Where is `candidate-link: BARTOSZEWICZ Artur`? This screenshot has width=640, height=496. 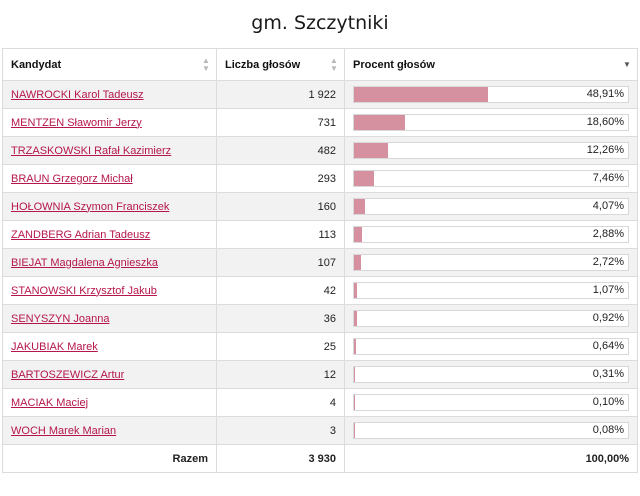 candidate-link: BARTOSZEWICZ Artur is located at coordinates (68, 374).